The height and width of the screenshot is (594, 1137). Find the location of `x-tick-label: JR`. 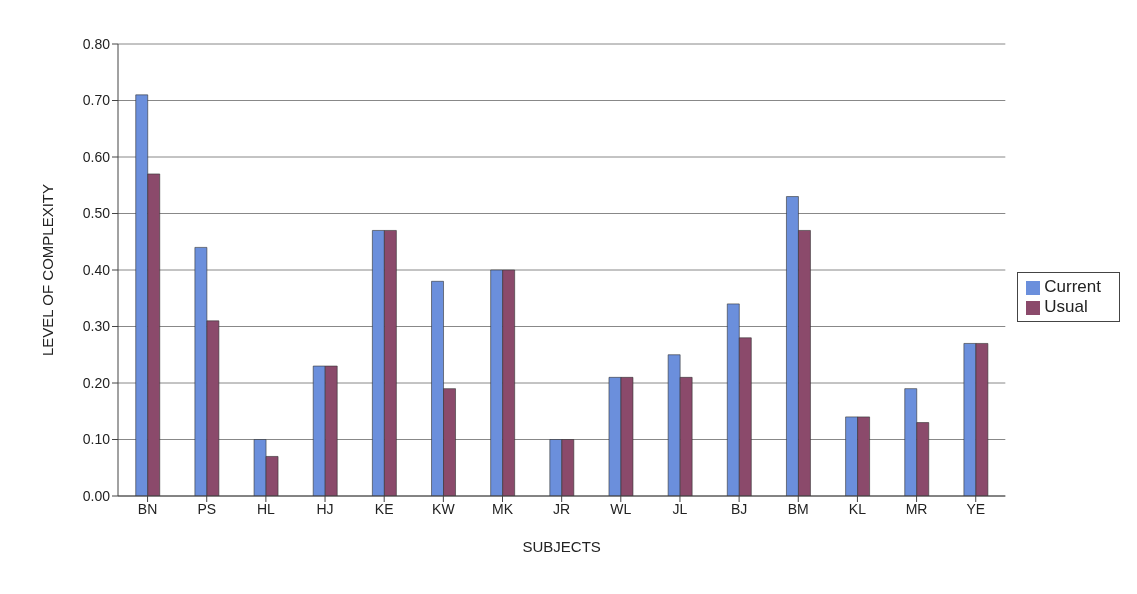

x-tick-label: JR is located at coordinates (562, 508).